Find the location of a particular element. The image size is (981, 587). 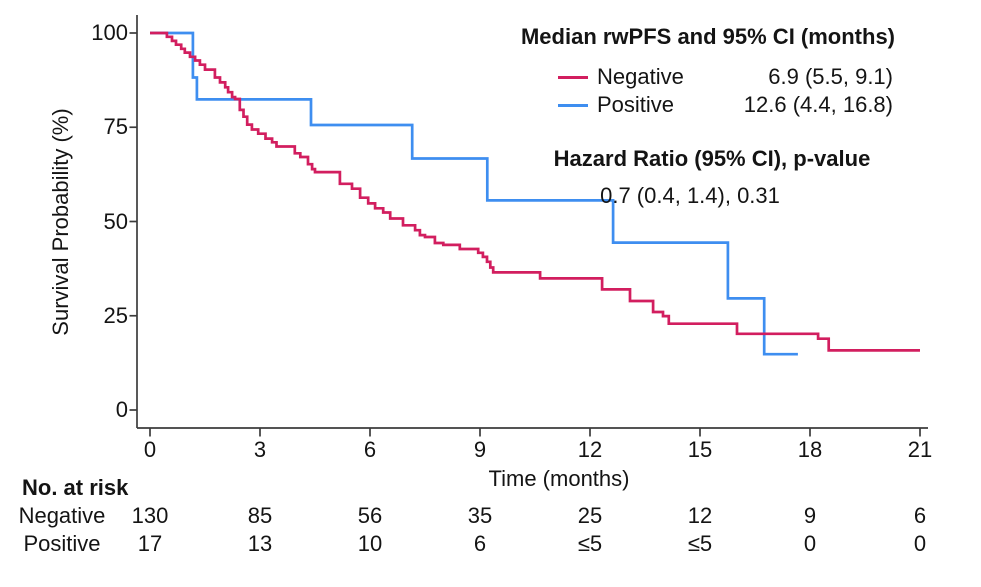

risk-count-negative-0: 130 is located at coordinates (150, 515).